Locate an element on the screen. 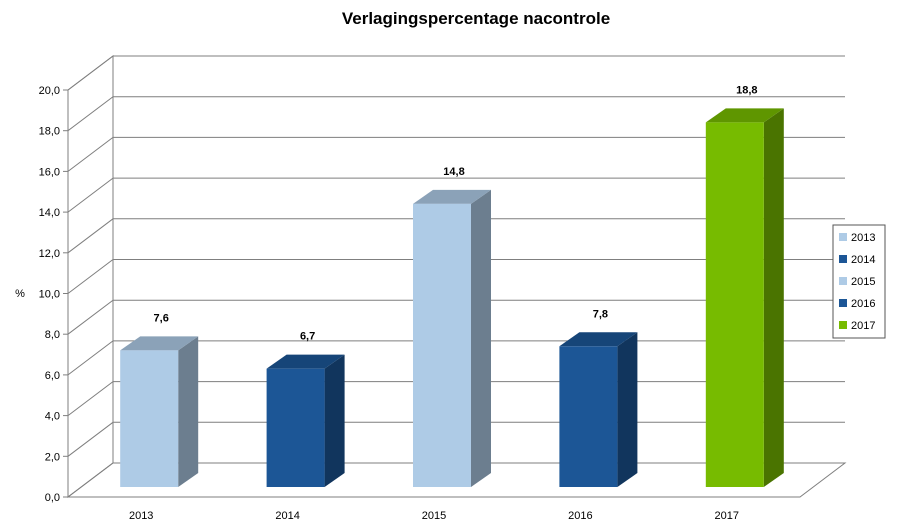 This screenshot has height=530, width=900. y-tick-label: 8,0 is located at coordinates (52, 335).